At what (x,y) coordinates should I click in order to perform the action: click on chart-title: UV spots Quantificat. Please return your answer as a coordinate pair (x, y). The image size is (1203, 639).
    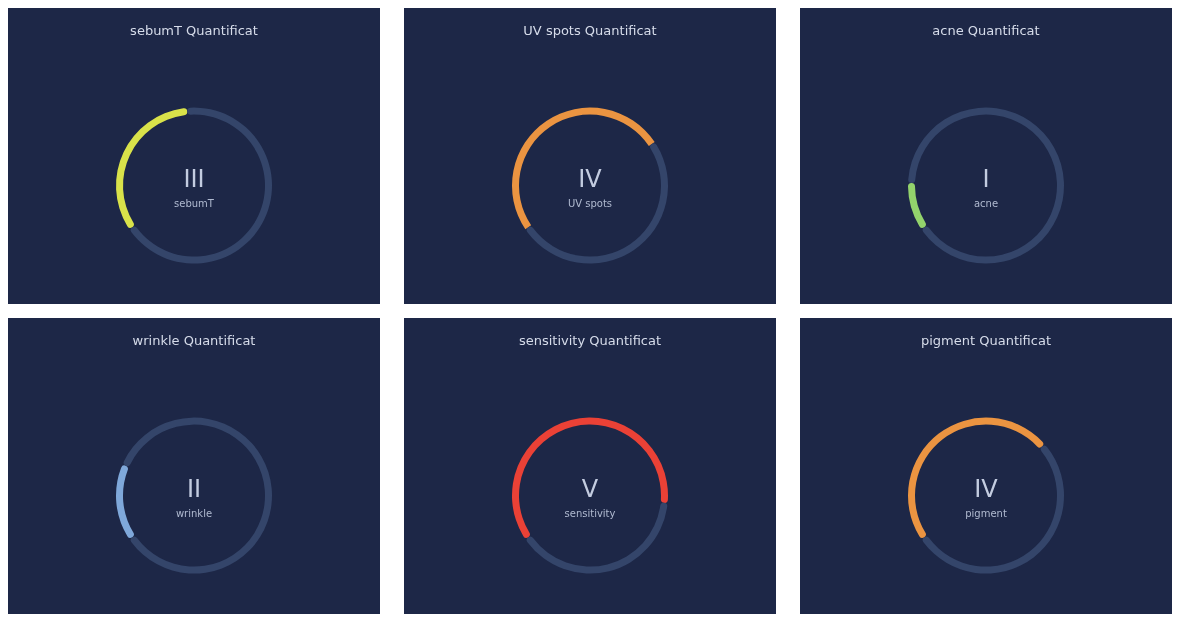
    Looking at the image, I should click on (590, 30).